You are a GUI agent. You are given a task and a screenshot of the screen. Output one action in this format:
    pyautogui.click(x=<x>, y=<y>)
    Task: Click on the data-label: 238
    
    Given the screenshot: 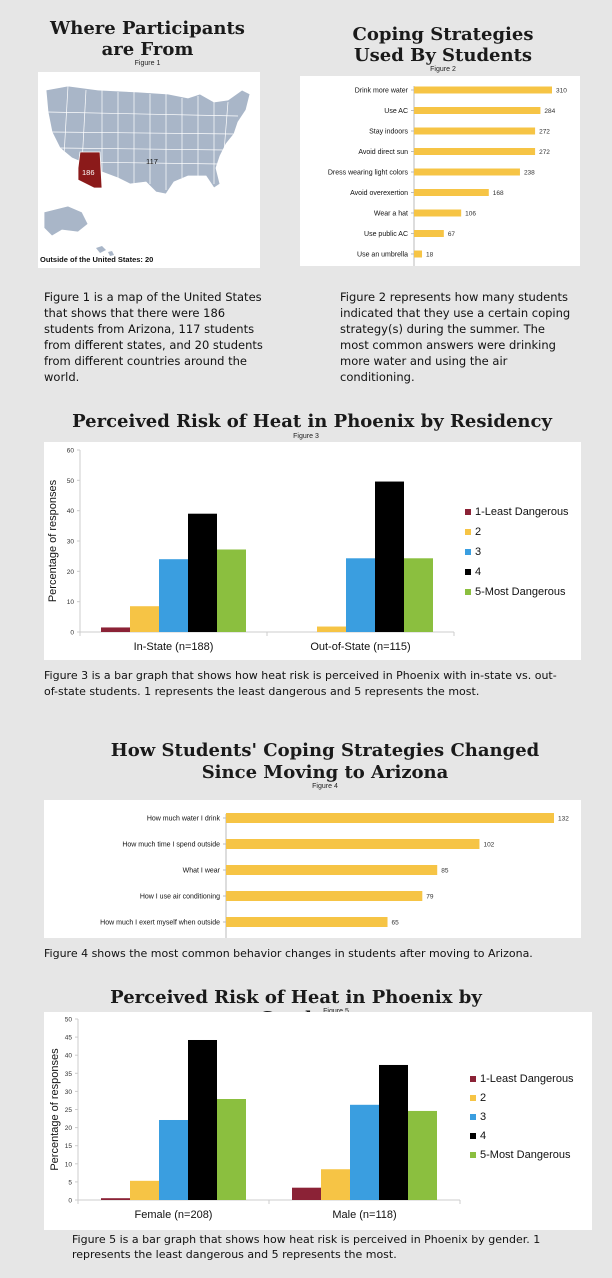 What is the action you would take?
    pyautogui.click(x=529, y=173)
    